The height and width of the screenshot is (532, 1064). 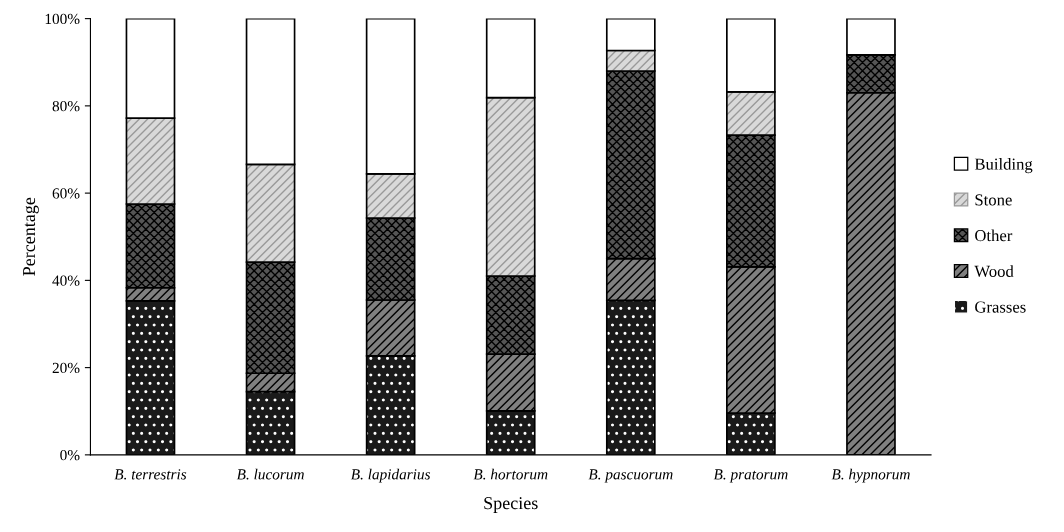 What do you see at coordinates (511, 505) in the screenshot?
I see `x-axis-title: Species` at bounding box center [511, 505].